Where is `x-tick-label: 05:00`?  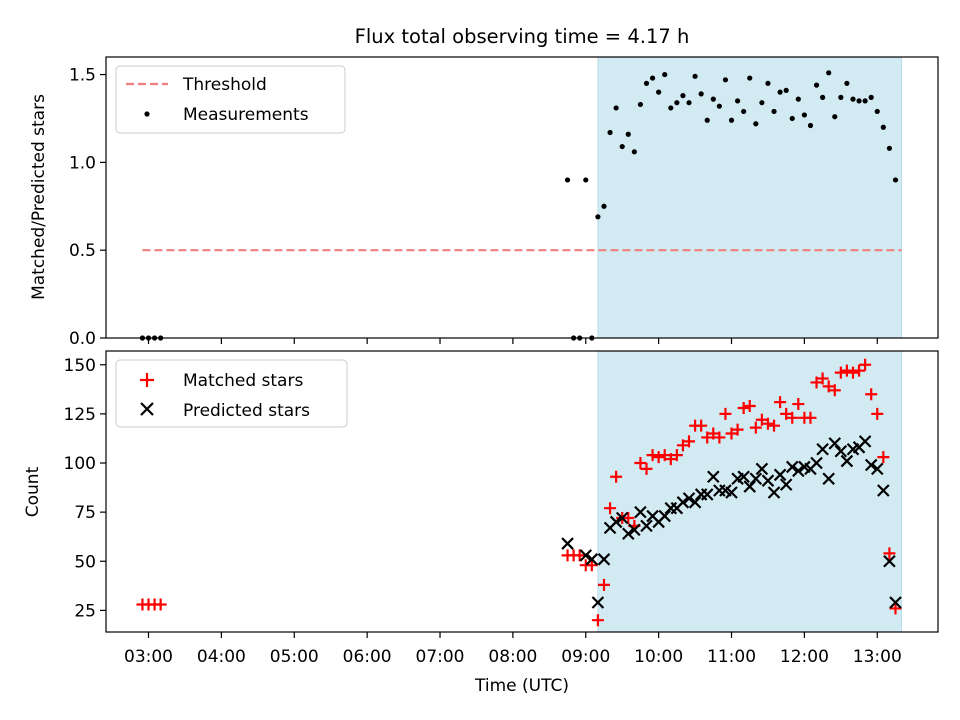 x-tick-label: 05:00 is located at coordinates (294, 657).